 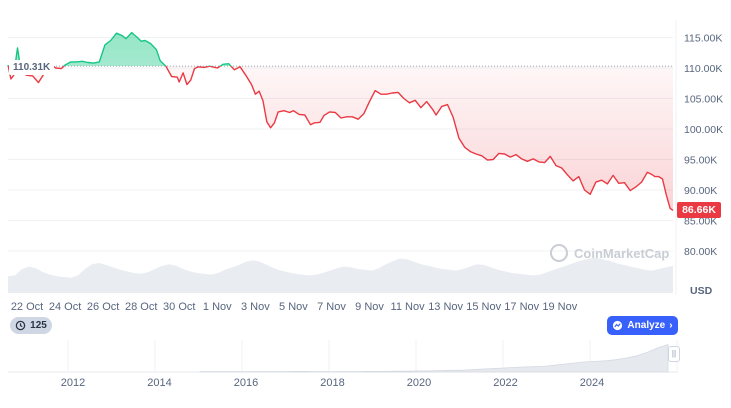 I want to click on navigator-tick-label: 2020, so click(x=419, y=383).